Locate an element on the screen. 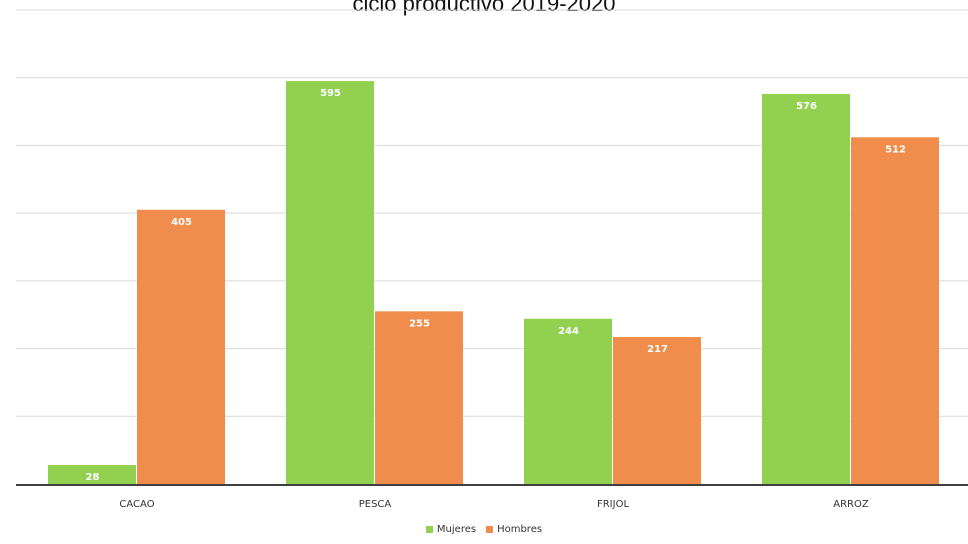 The width and height of the screenshot is (968, 544). chart-title: ciclo productivo 2019-2020 is located at coordinates (484, 8).